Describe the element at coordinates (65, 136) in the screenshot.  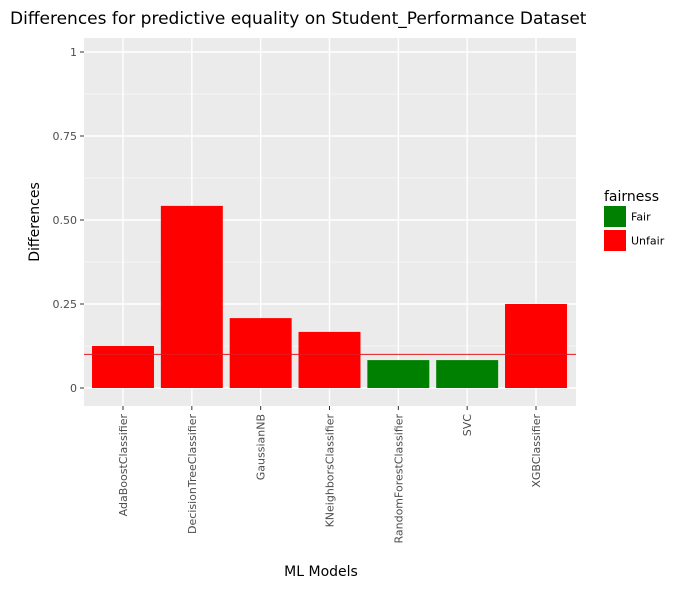
I see `y-tick-label: 0.75` at that location.